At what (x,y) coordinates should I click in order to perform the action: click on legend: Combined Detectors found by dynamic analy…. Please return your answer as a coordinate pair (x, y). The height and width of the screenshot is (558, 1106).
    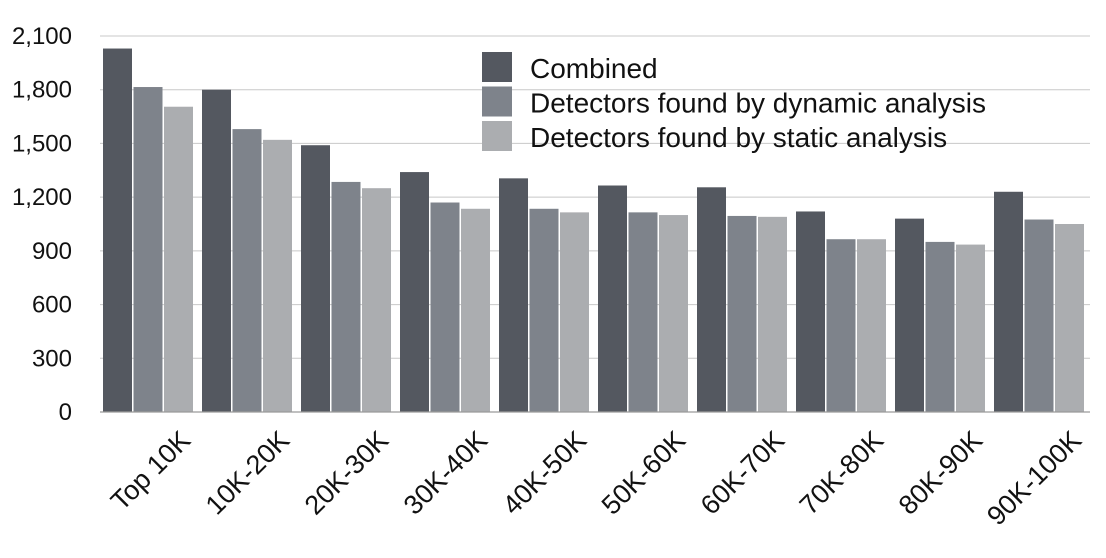
    Looking at the image, I should click on (734, 102).